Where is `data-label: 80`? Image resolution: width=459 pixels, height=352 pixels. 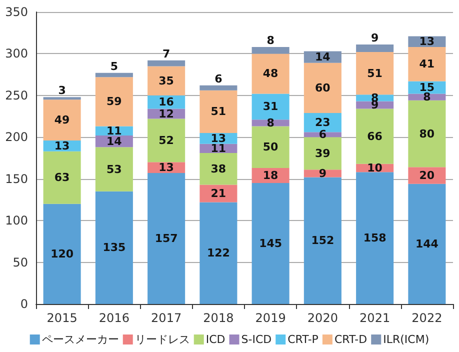 data-label: 80 is located at coordinates (427, 133).